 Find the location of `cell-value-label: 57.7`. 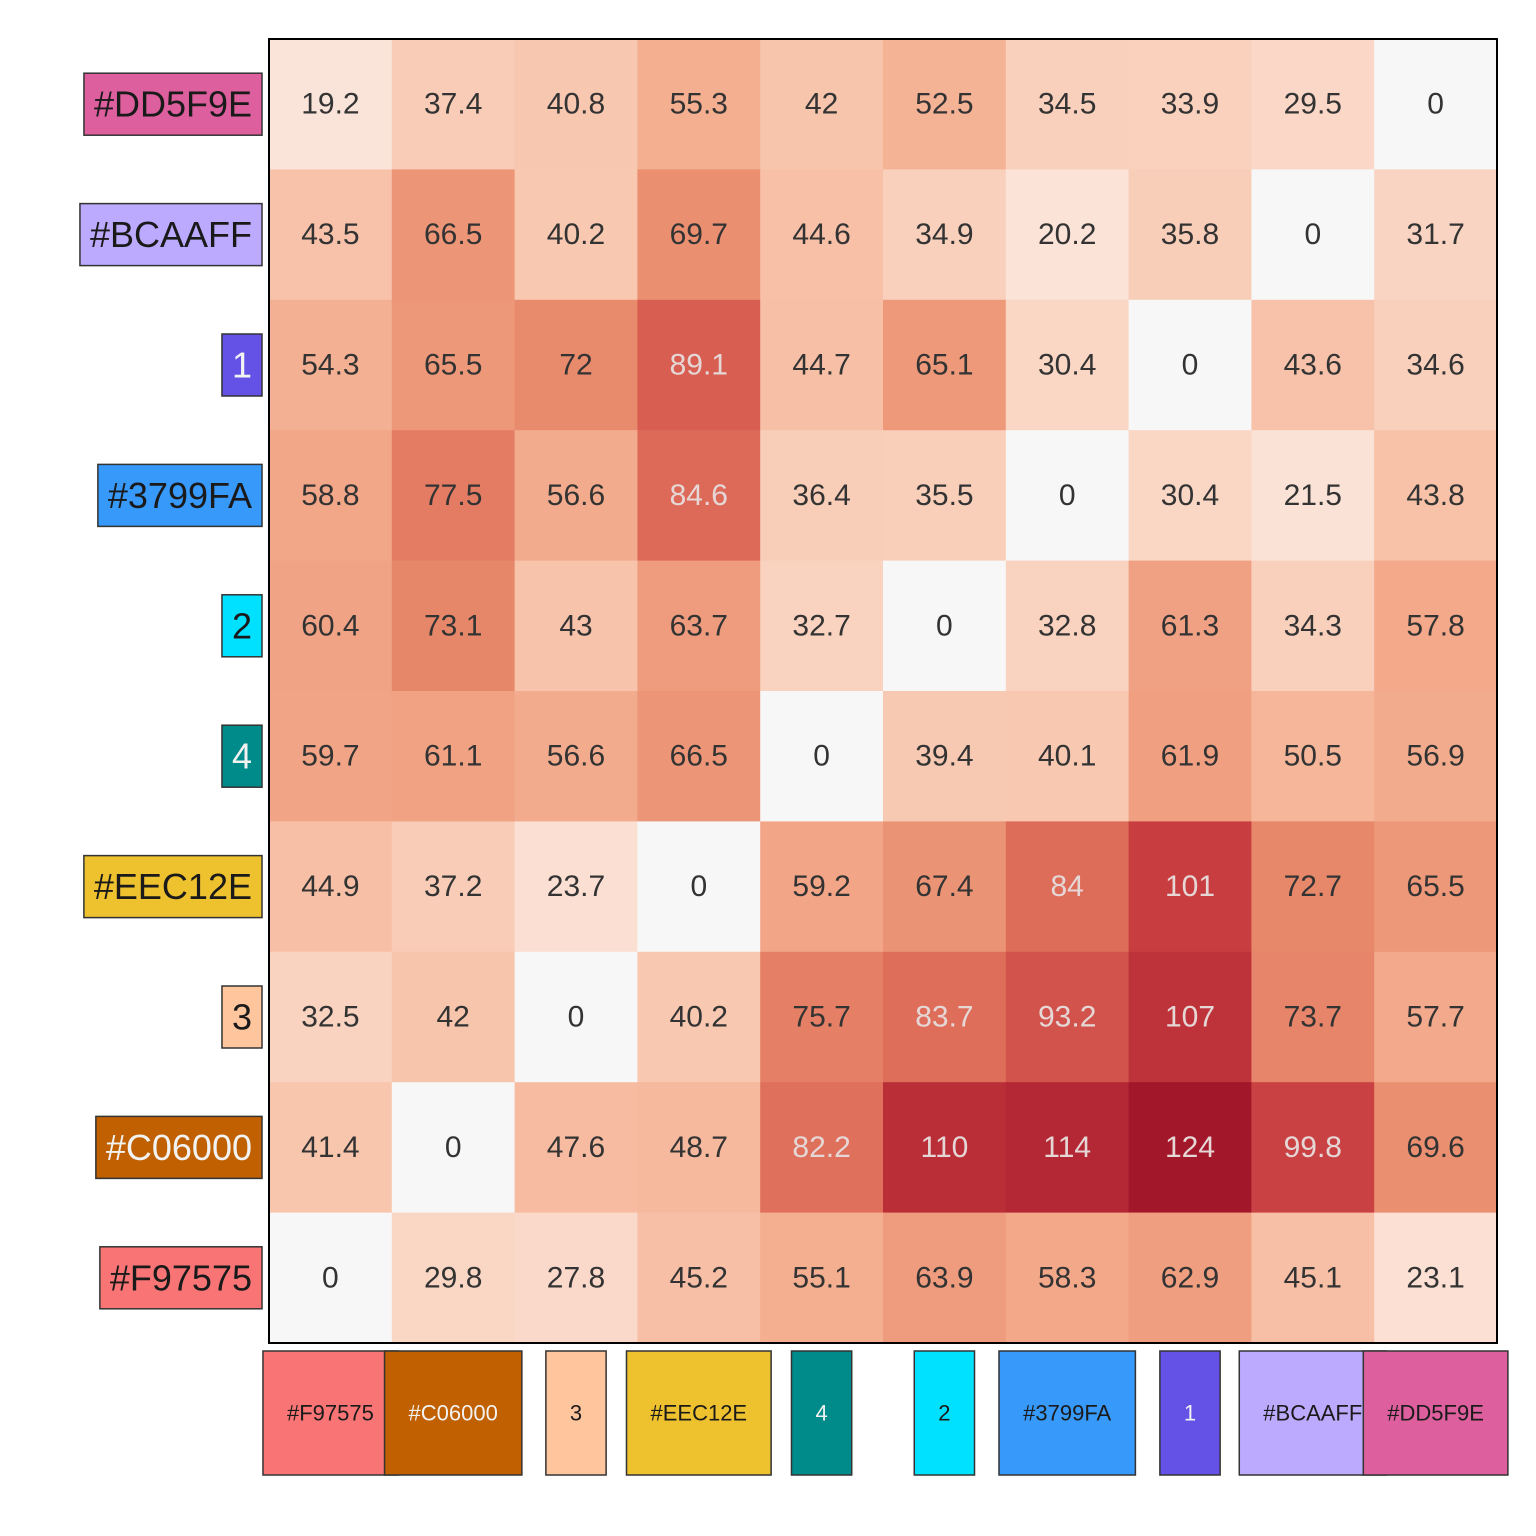

cell-value-label: 57.7 is located at coordinates (1435, 1017).